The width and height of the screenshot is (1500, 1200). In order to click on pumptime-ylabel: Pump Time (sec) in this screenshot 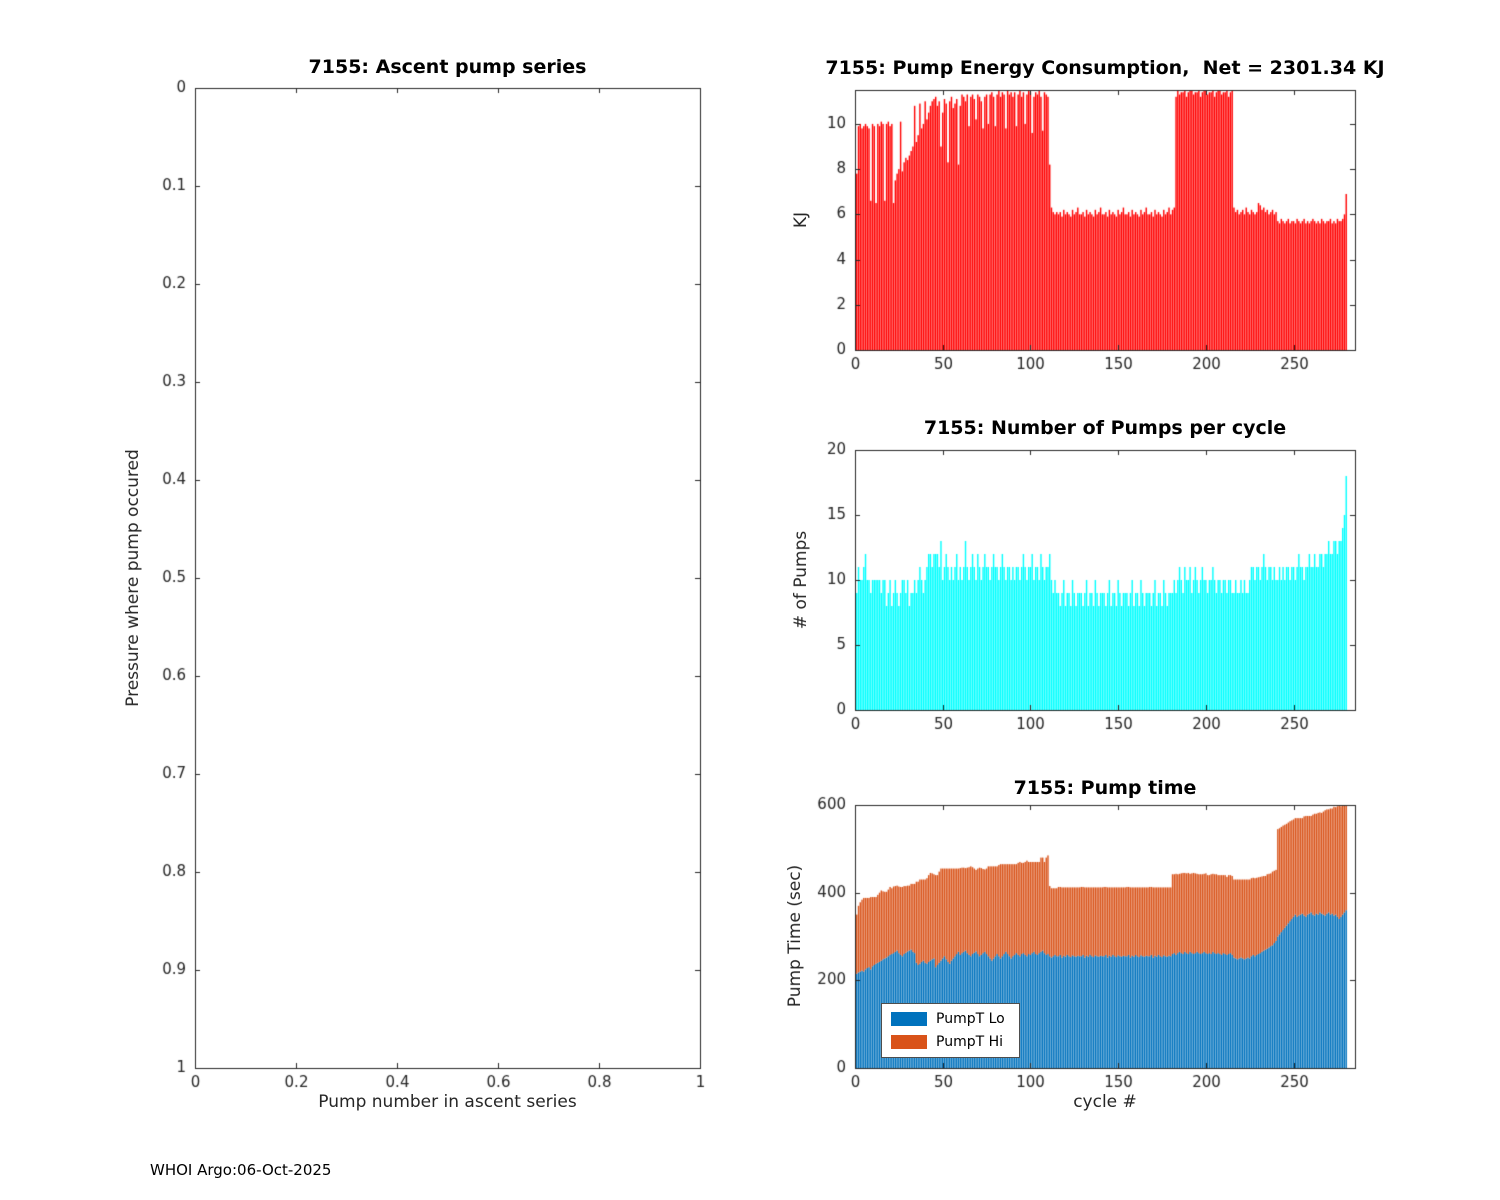, I will do `click(795, 936)`.